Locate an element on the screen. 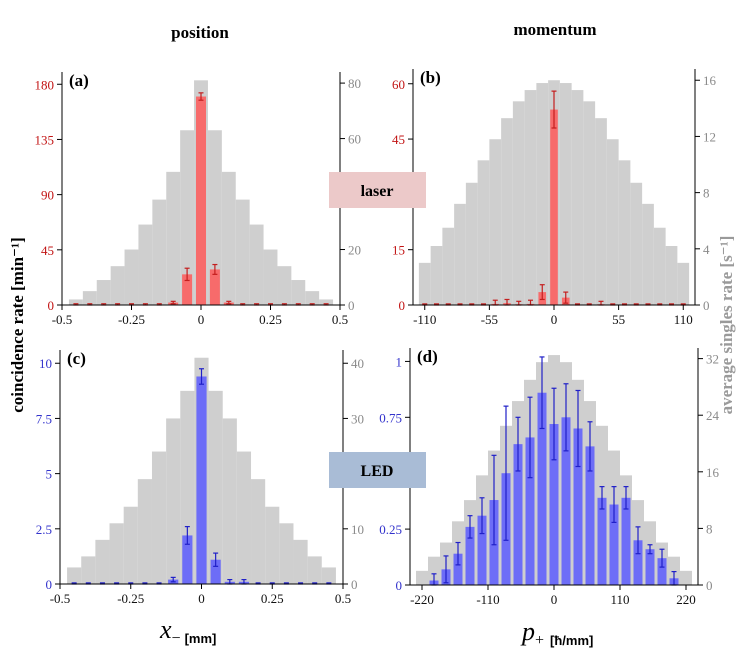  x-axis-title-momentum: p+ [ħ/mm] is located at coordinates (556, 633).